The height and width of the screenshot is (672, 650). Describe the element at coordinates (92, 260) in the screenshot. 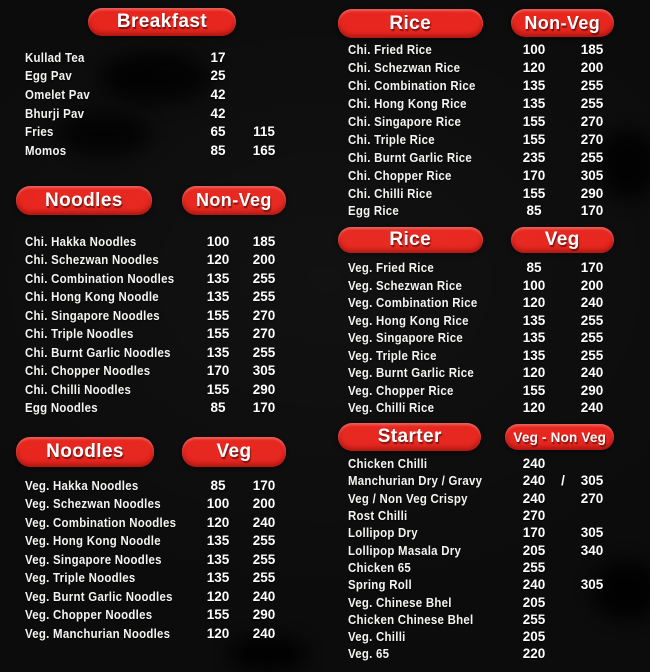

I see `item-name: Chi. Schezwan Noodles` at that location.